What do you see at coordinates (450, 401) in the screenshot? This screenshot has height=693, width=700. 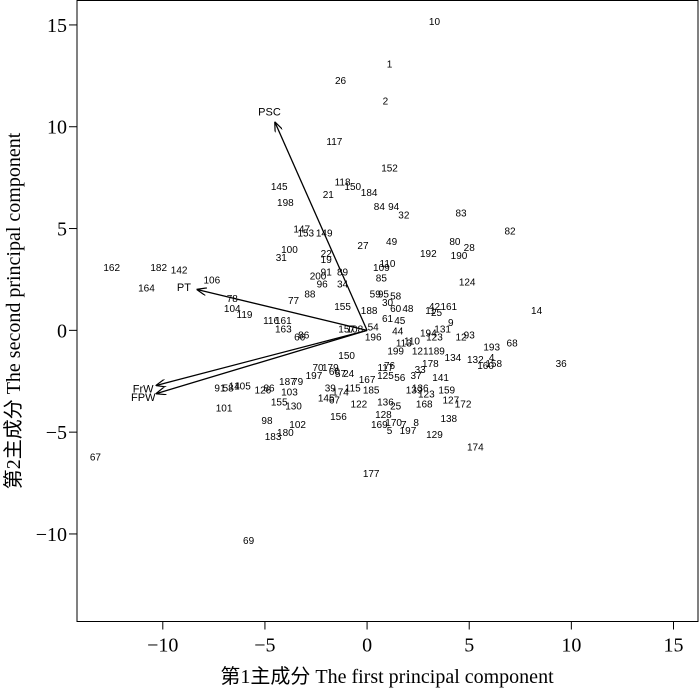 I see `point-label: 127` at bounding box center [450, 401].